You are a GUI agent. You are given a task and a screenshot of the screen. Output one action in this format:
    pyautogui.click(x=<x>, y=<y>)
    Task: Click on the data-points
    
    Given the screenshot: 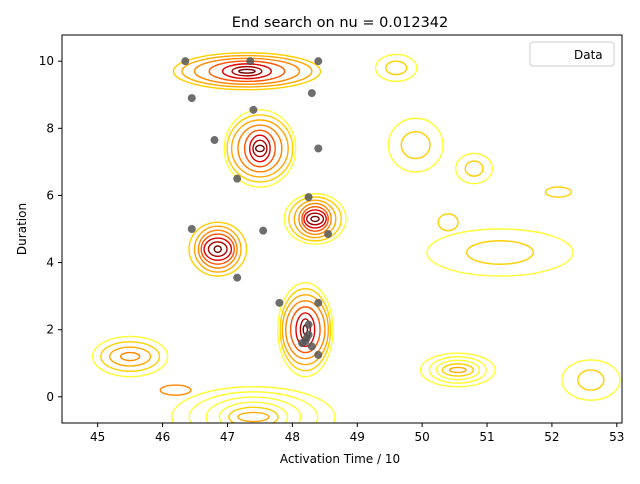 What is the action you would take?
    pyautogui.click(x=257, y=208)
    